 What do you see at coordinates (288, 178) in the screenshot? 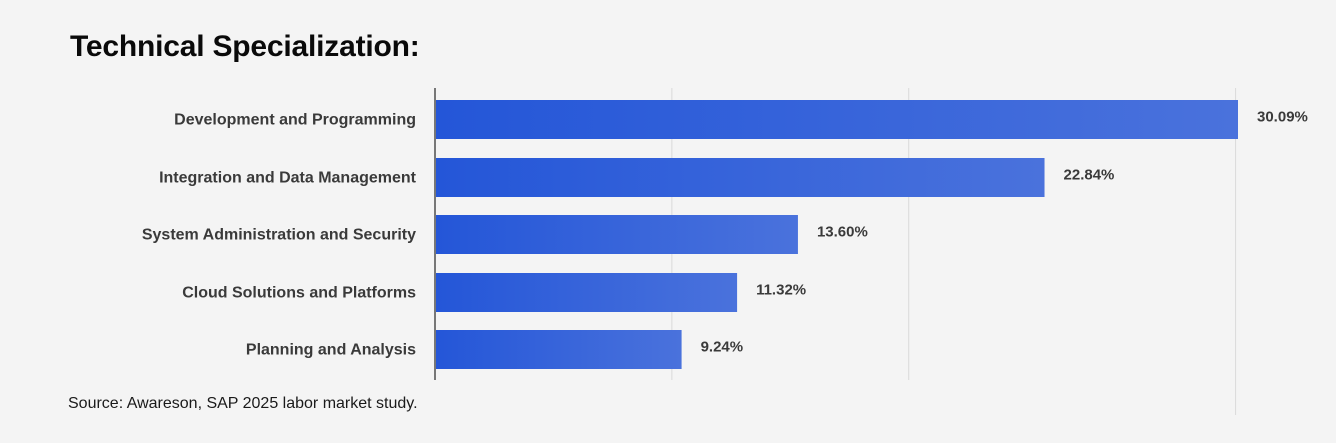
I see `category-label: Integration and Data Management` at bounding box center [288, 178].